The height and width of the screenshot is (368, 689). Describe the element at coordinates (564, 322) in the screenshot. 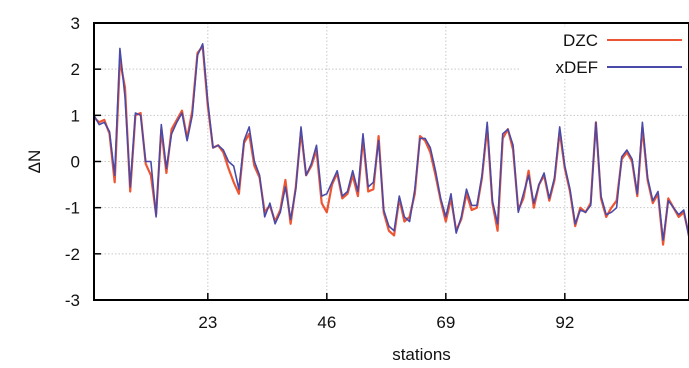

I see `x-tick-label: 92` at that location.